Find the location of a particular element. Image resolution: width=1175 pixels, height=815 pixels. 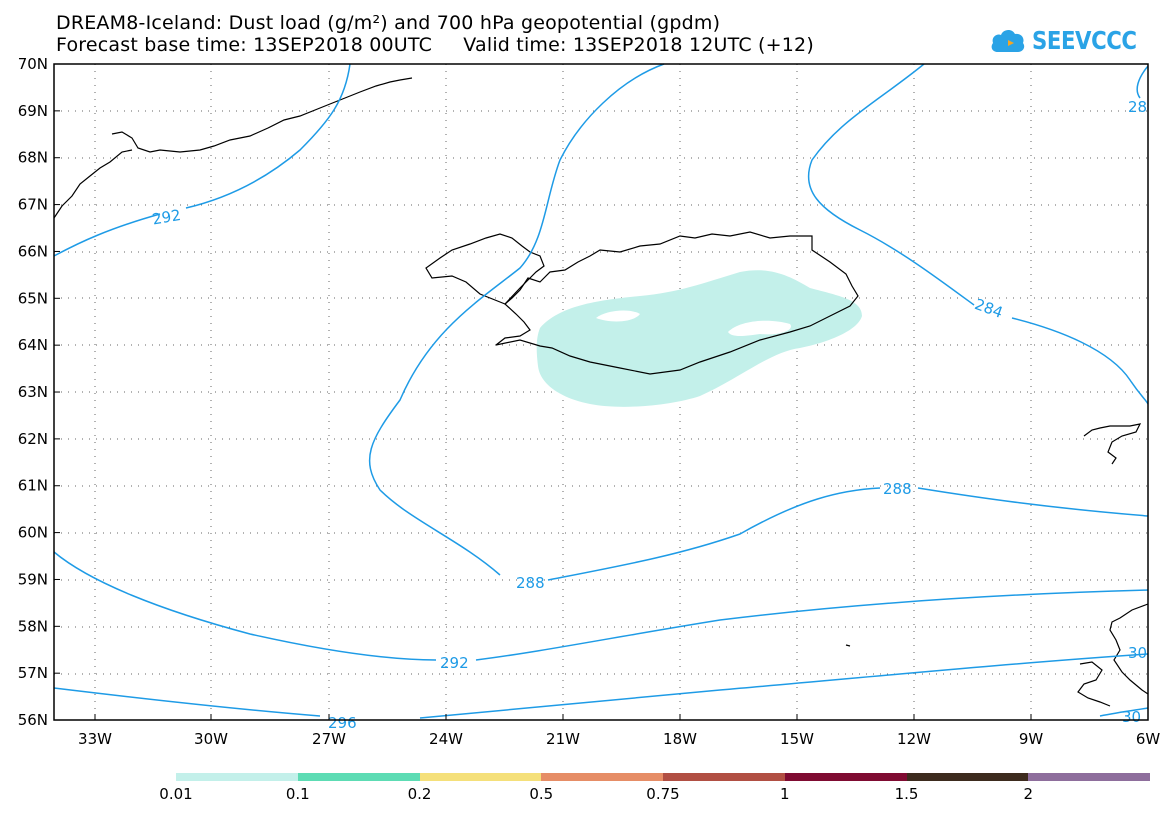

lat-label-56N: 56N is located at coordinates (33, 720).